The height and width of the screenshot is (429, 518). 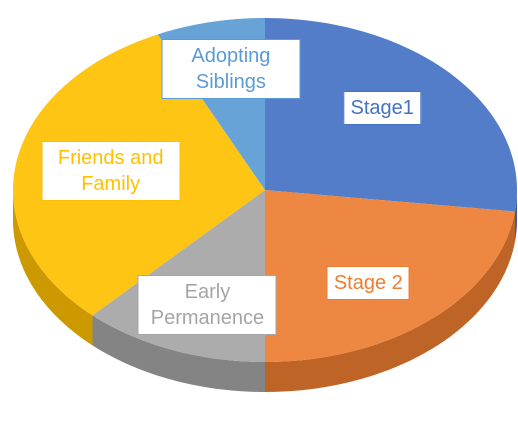 What do you see at coordinates (111, 170) in the screenshot?
I see `slice-label: Friends and Family` at bounding box center [111, 170].